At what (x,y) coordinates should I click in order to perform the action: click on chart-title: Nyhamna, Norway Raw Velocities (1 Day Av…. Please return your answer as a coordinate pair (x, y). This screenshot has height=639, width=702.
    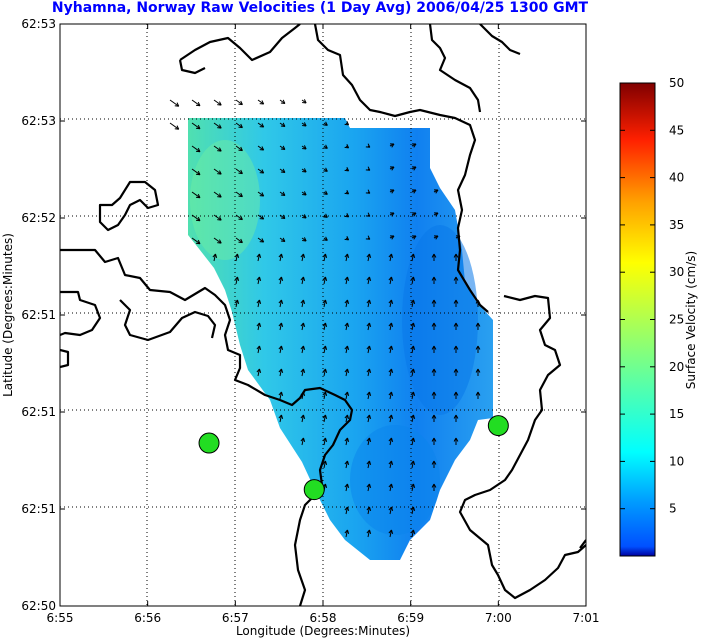
    Looking at the image, I should click on (320, 8).